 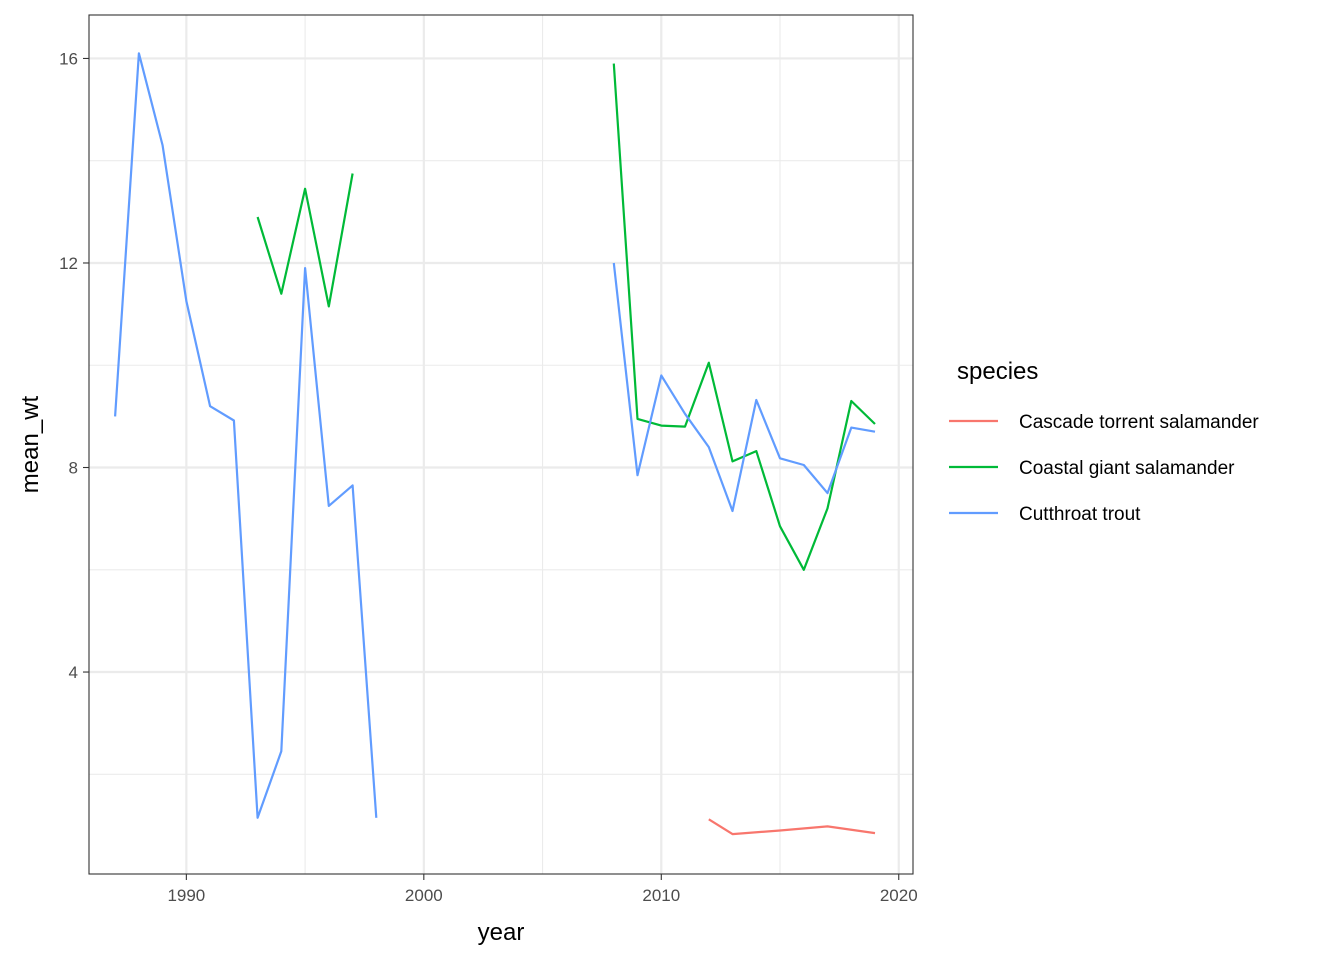 I want to click on legend-label-cutthroat-trout: Cutthroat trout, so click(x=1080, y=514).